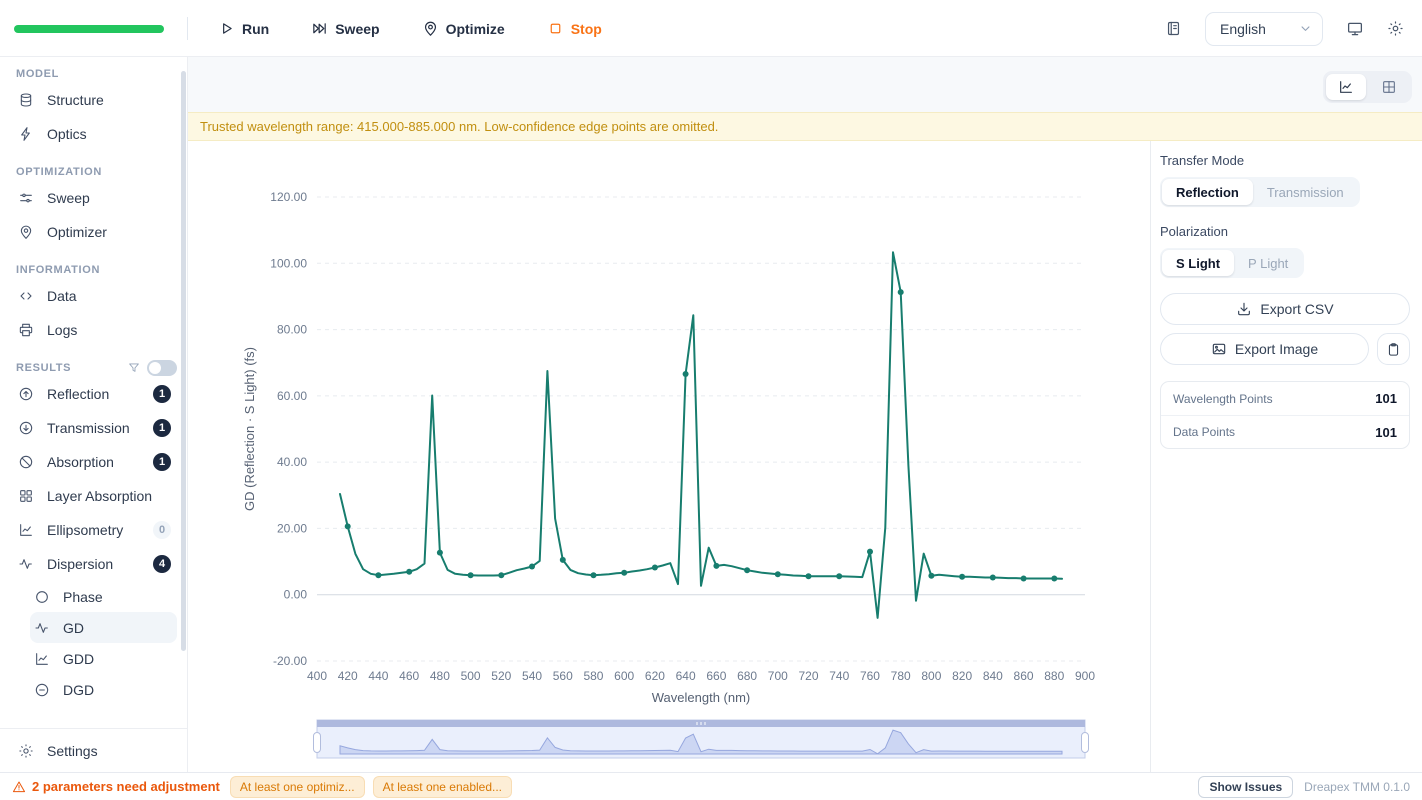 Image resolution: width=1422 pixels, height=800 pixels. I want to click on clipboard-icon, so click(1393, 349).